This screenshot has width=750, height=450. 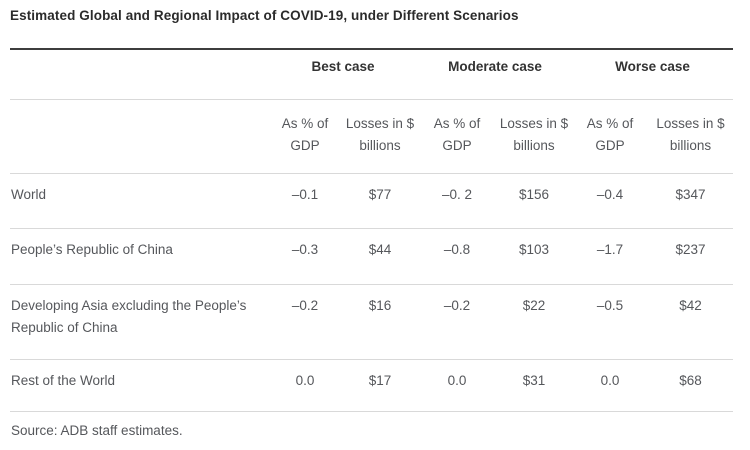 What do you see at coordinates (610, 322) in the screenshot?
I see `value-cell: –0.5` at bounding box center [610, 322].